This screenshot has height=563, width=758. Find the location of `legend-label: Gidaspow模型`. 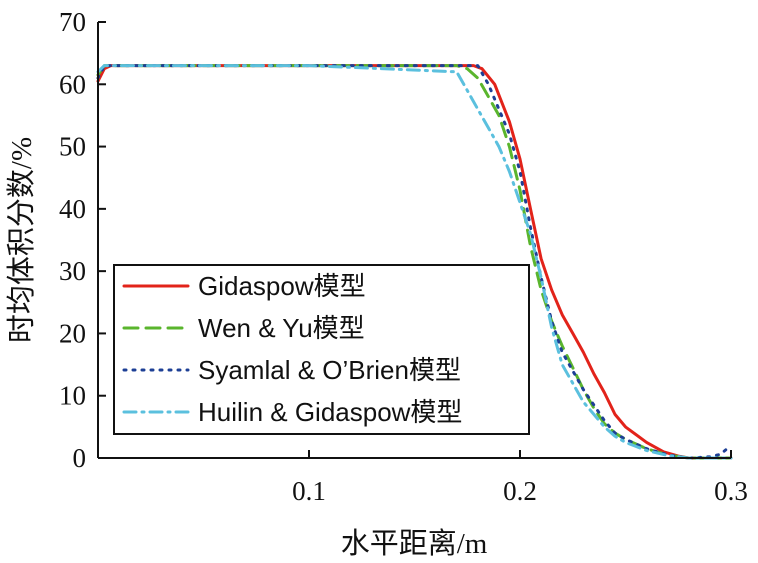

legend-label: Gidaspow模型 is located at coordinates (282, 286).